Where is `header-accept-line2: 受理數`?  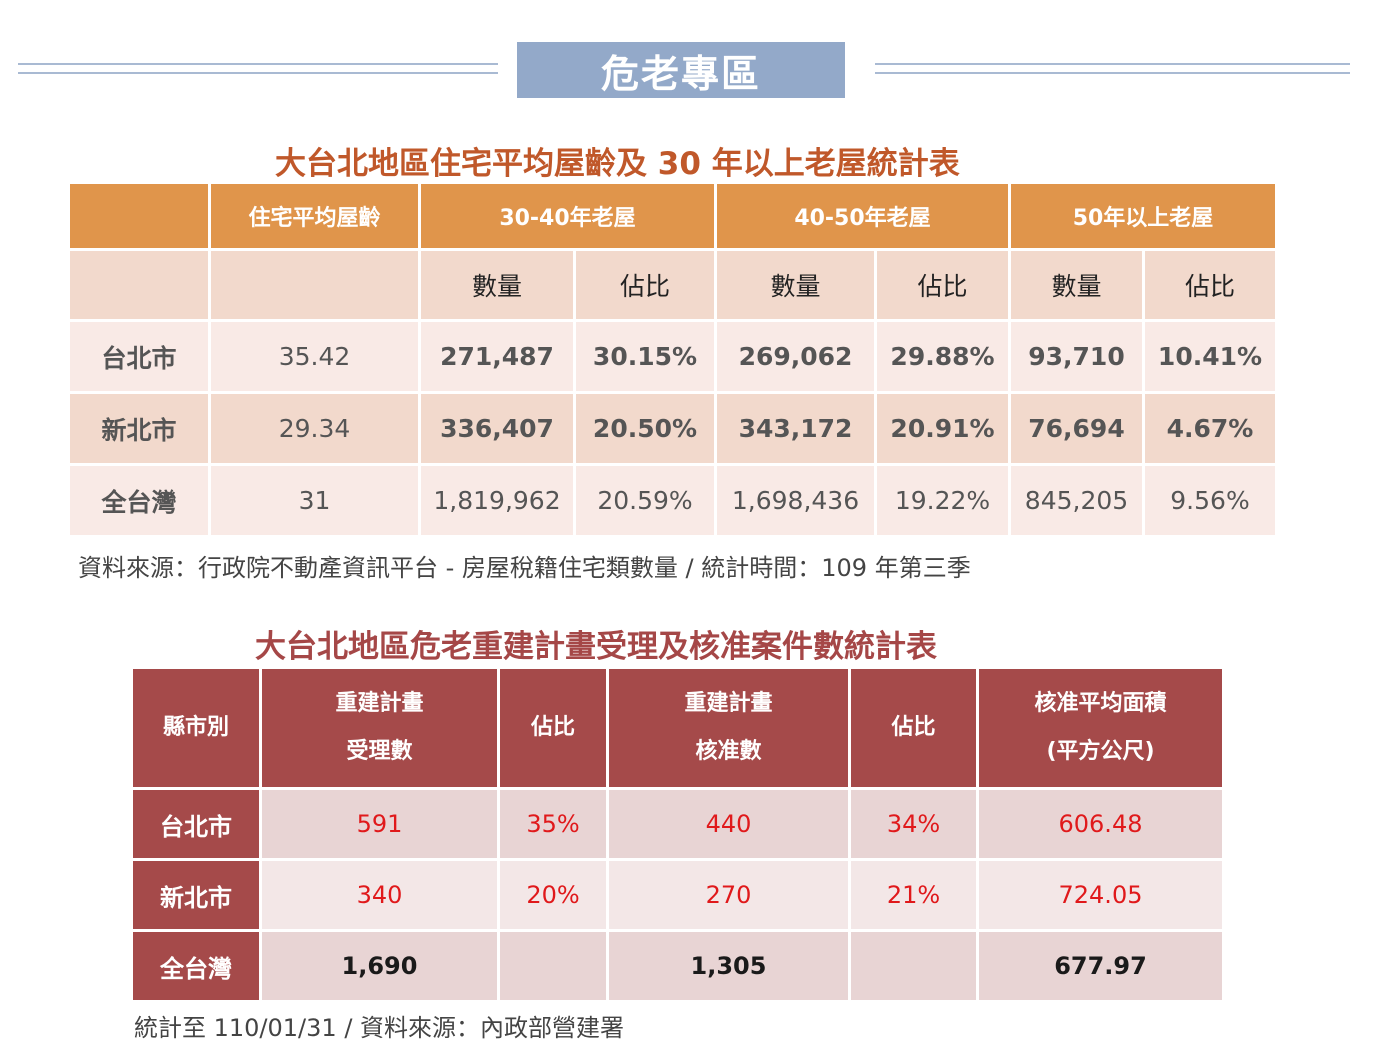 header-accept-line2: 受理數 is located at coordinates (379, 751).